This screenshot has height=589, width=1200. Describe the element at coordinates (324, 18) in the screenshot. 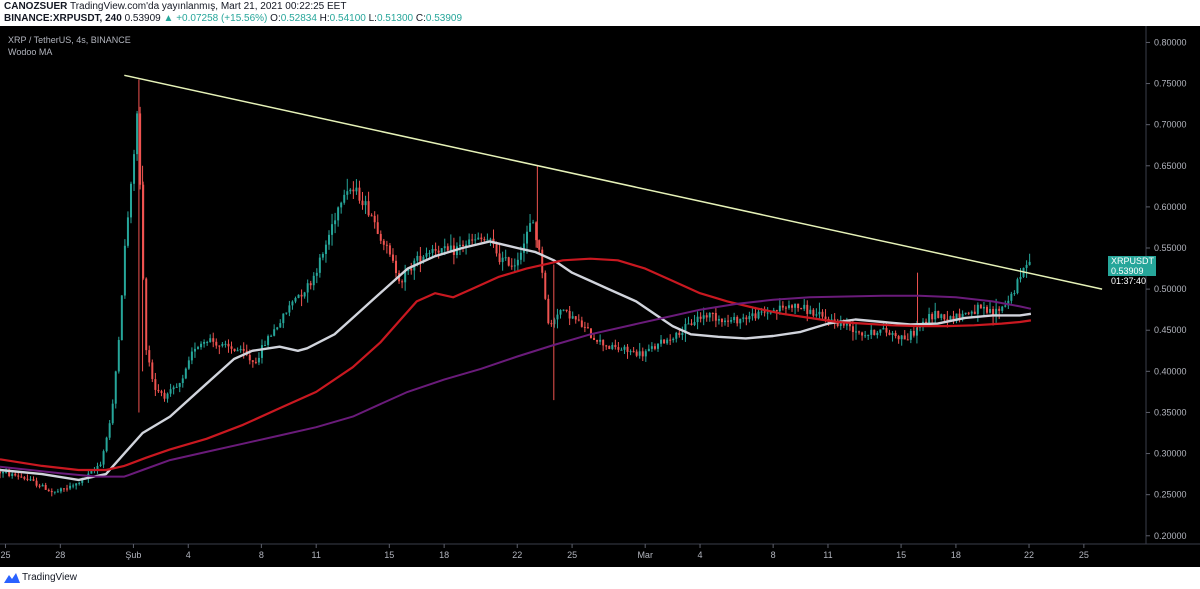

I see `high-label: H:` at that location.